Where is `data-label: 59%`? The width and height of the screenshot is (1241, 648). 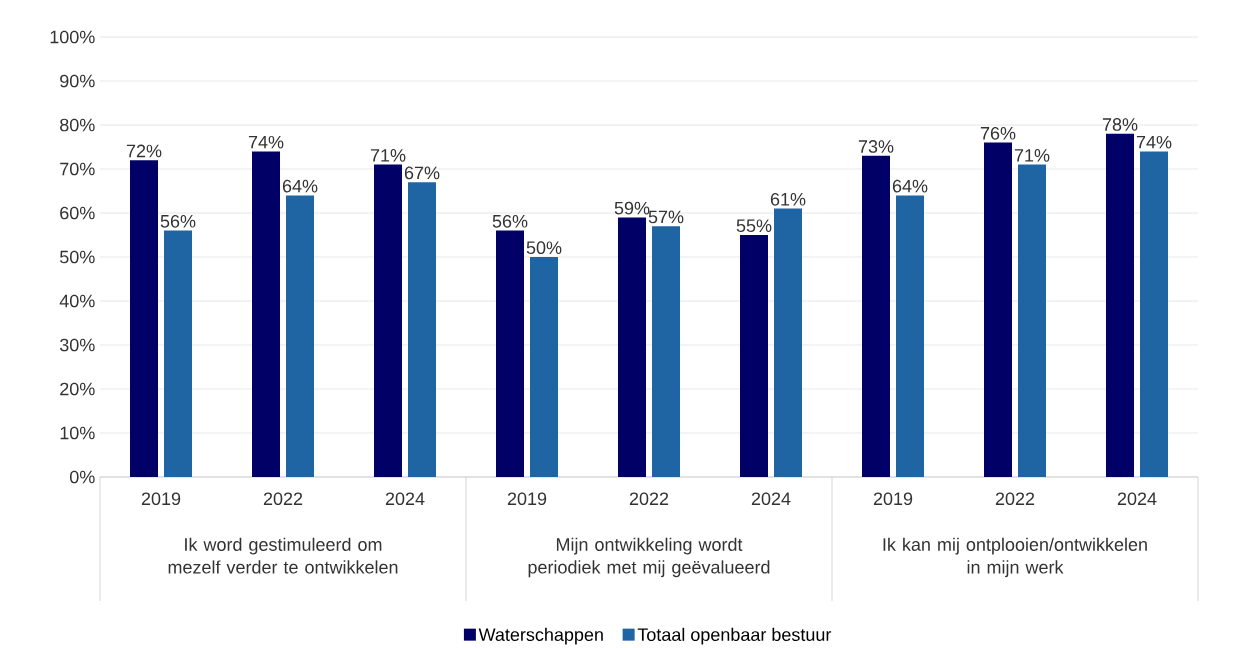
data-label: 59% is located at coordinates (632, 208).